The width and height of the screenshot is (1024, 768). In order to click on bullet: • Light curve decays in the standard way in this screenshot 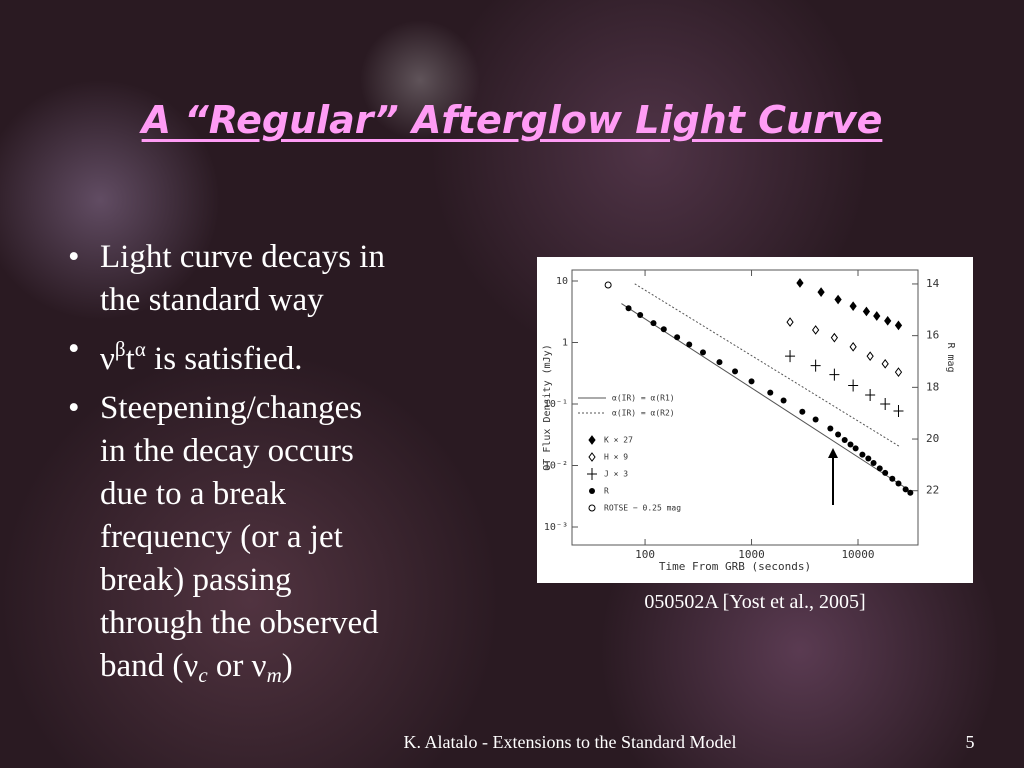, I will do `click(283, 279)`.